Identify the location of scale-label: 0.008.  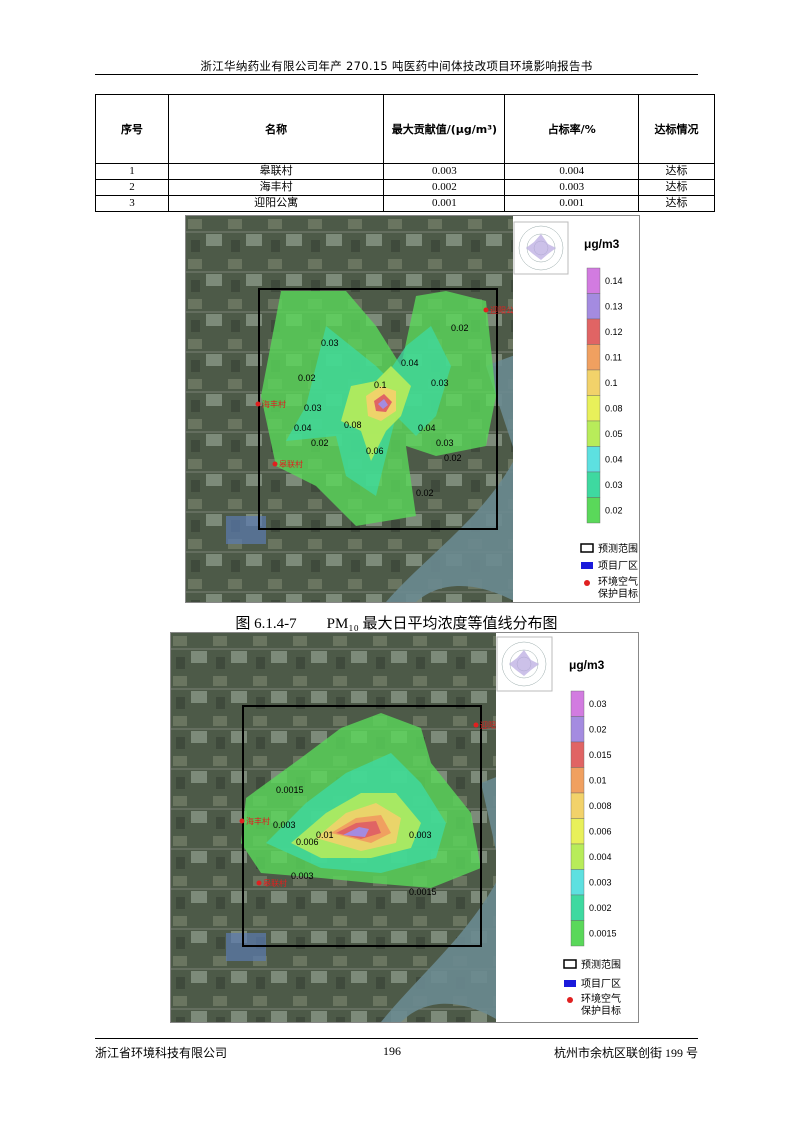
(600, 806).